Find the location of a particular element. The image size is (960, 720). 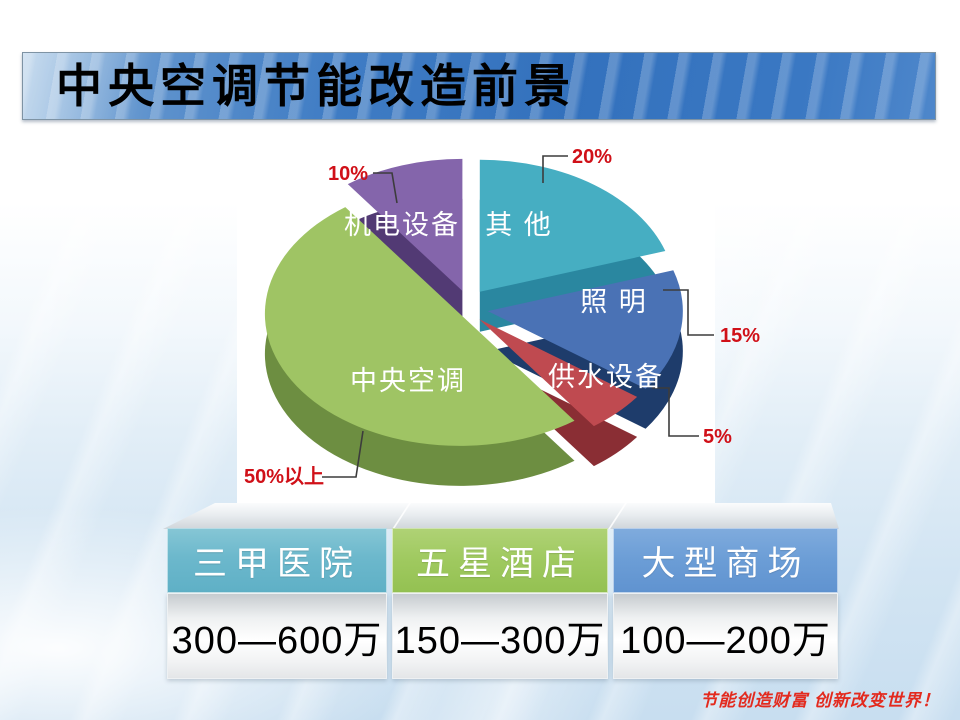

percent-label-water: 5% is located at coordinates (717, 437).